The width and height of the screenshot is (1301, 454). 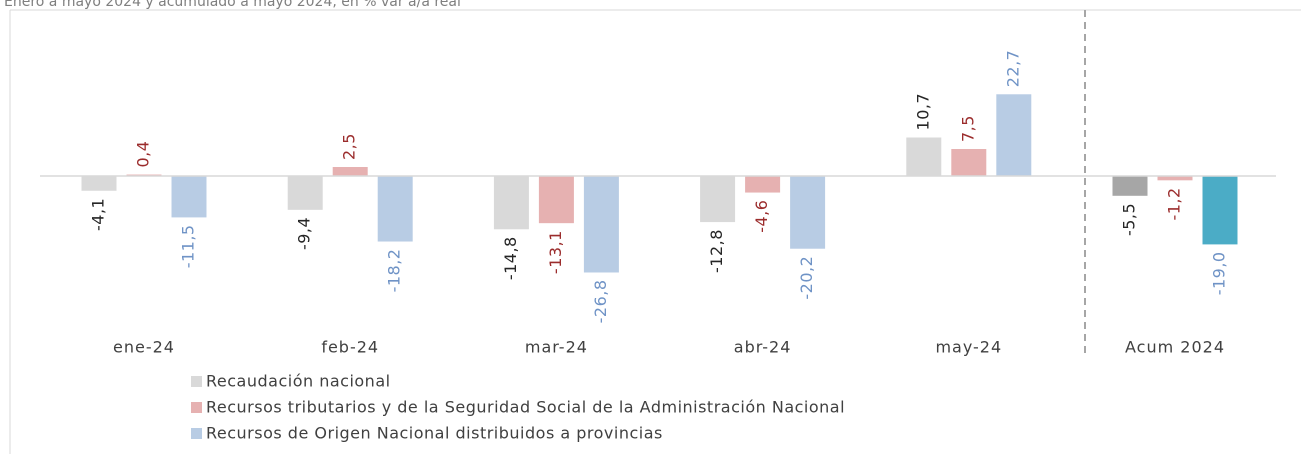 I want to click on x-tick-label: feb-24, so click(x=350, y=347).